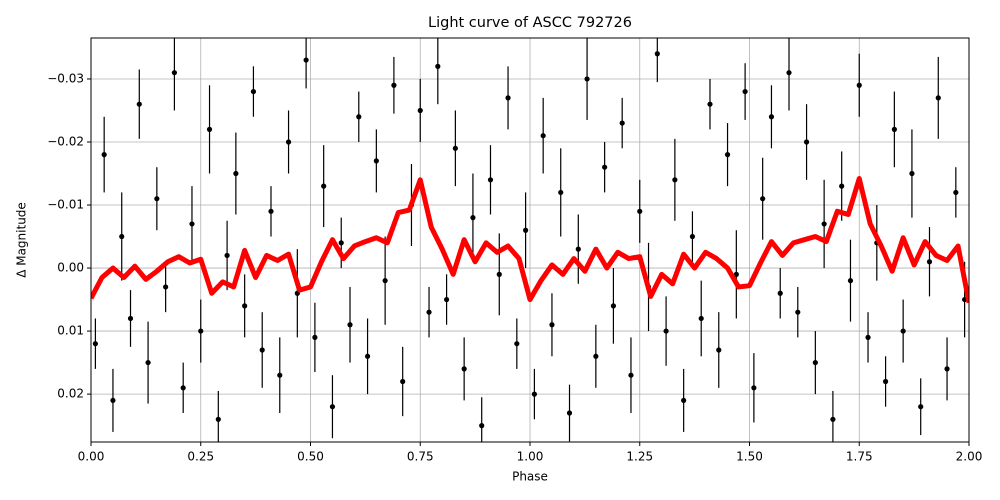  I want to click on y-tick-label: 0.02, so click(70, 394).